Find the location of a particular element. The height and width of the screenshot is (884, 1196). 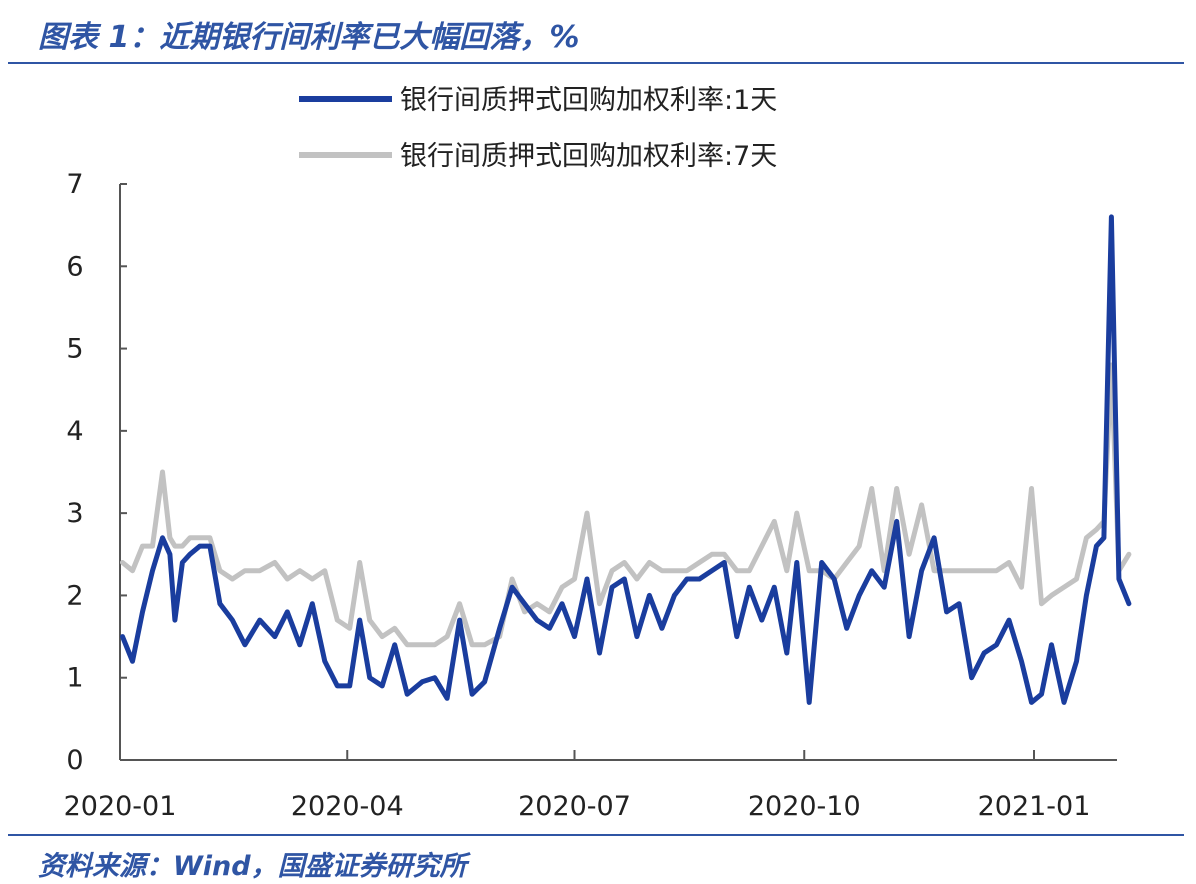

y-tick-label: 6 is located at coordinates (74, 266).